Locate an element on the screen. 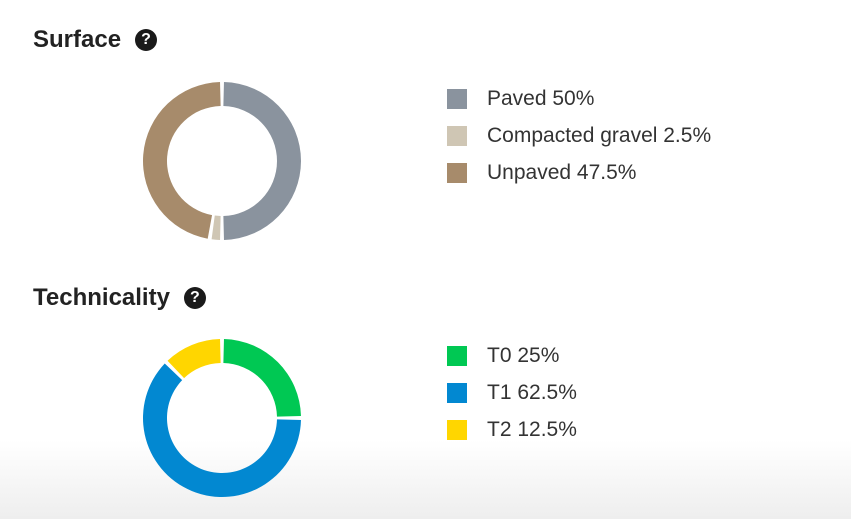 The height and width of the screenshot is (519, 851). technicality-legend: T0 25% T1 62.5% T2 12.5% is located at coordinates (512, 392).